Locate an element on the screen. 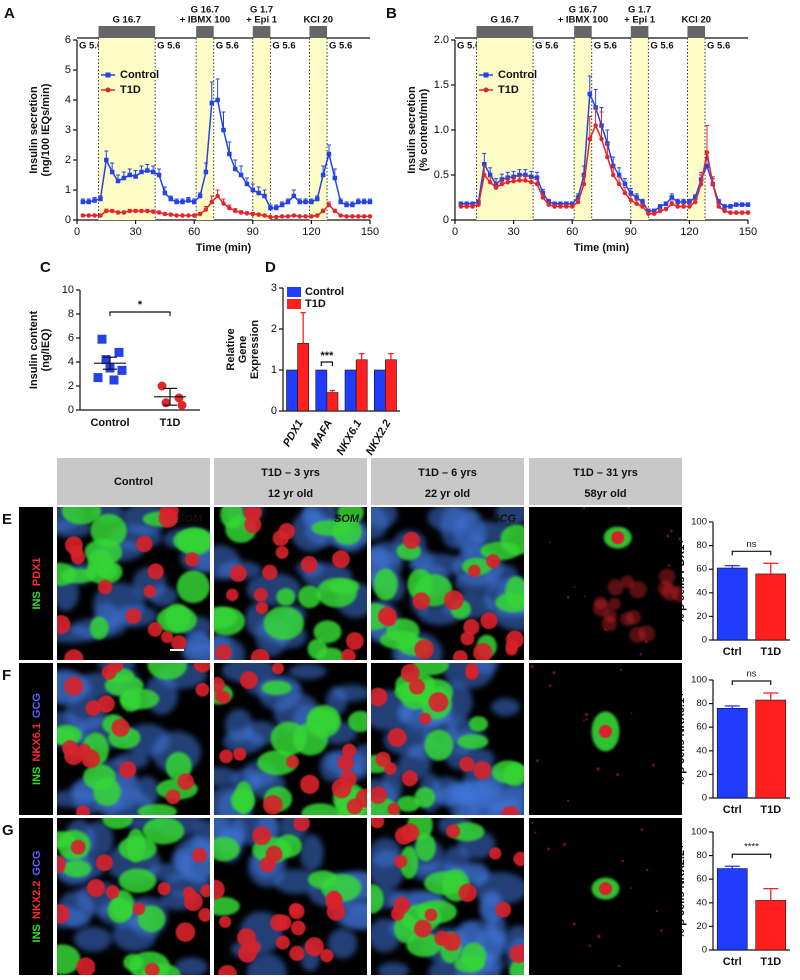  column-subtitle: 12 yr old is located at coordinates (290, 494).